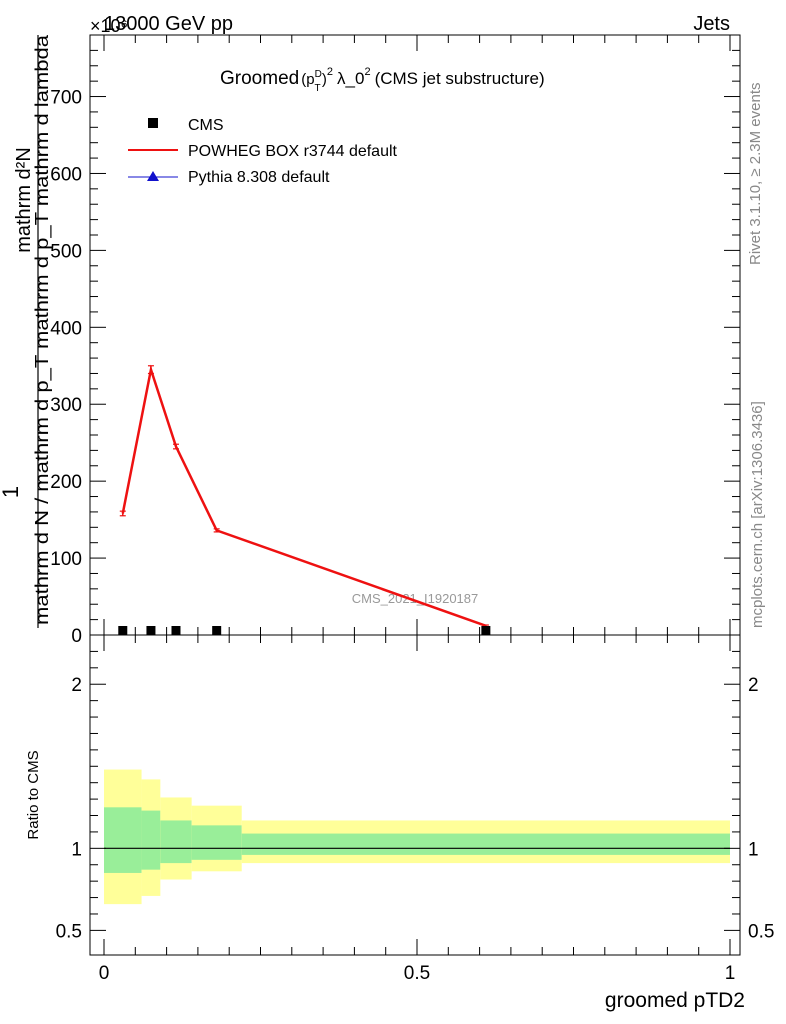 This screenshot has width=786, height=1024. What do you see at coordinates (753, 849) in the screenshot?
I see `ratio-y-tick-label-right: 1` at bounding box center [753, 849].